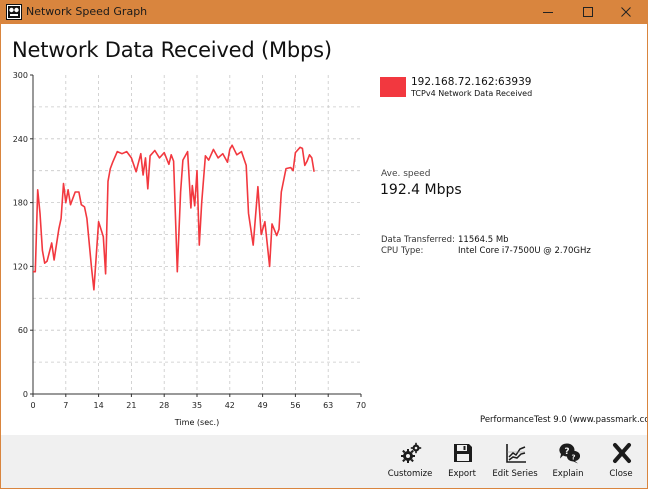 This screenshot has height=489, width=648. I want to click on minimize-button, so click(548, 12).